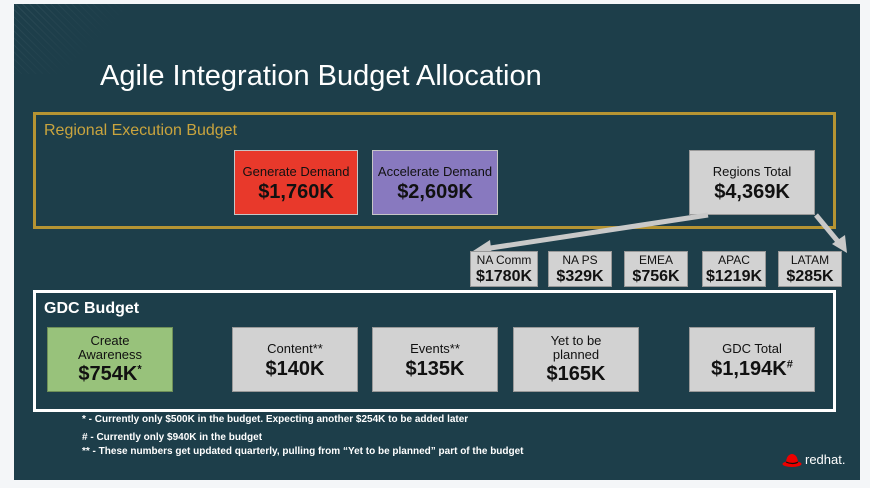 The height and width of the screenshot is (488, 870). I want to click on region-label: NA PS, so click(580, 260).